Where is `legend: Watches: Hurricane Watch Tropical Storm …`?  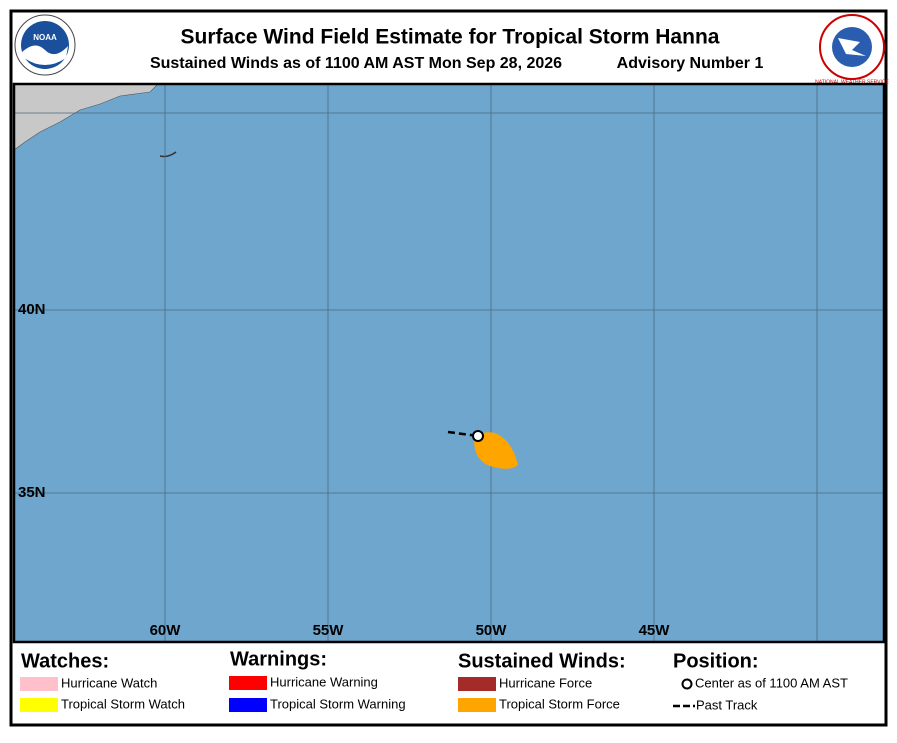 legend: Watches: Hurricane Watch Tropical Storm … is located at coordinates (434, 680).